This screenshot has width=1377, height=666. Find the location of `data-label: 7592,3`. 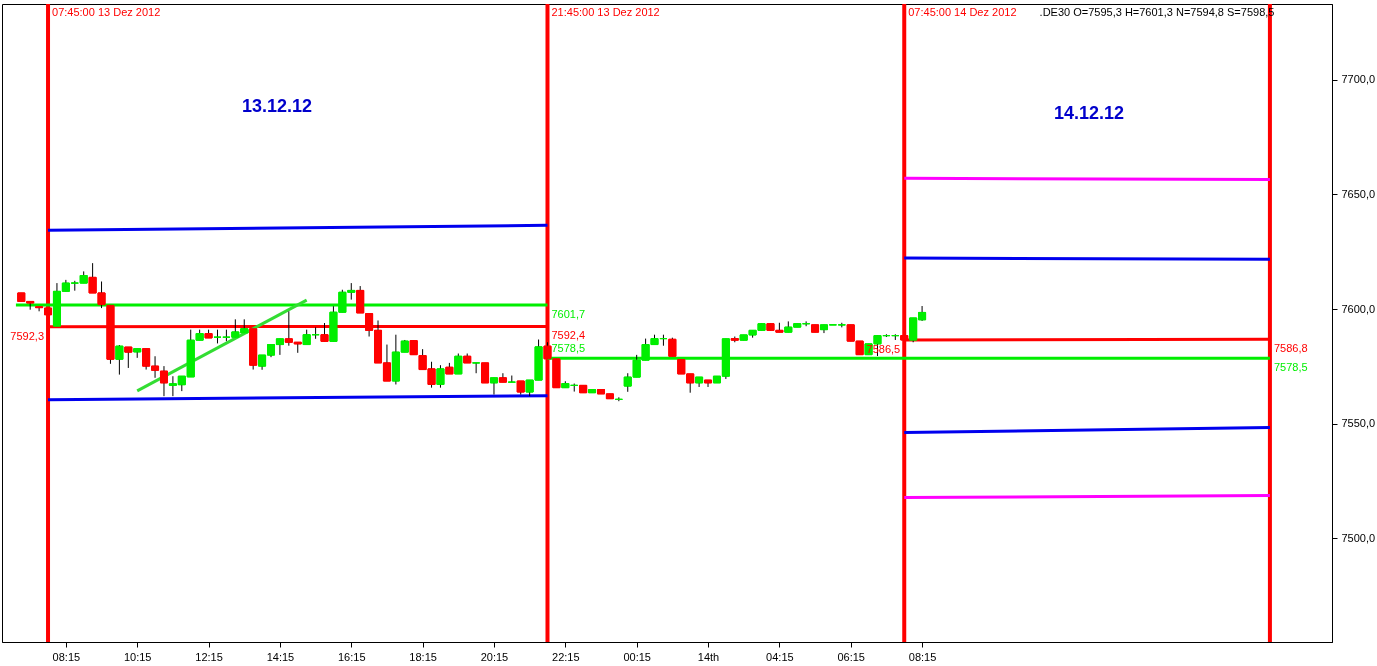

data-label: 7592,3 is located at coordinates (27, 335).